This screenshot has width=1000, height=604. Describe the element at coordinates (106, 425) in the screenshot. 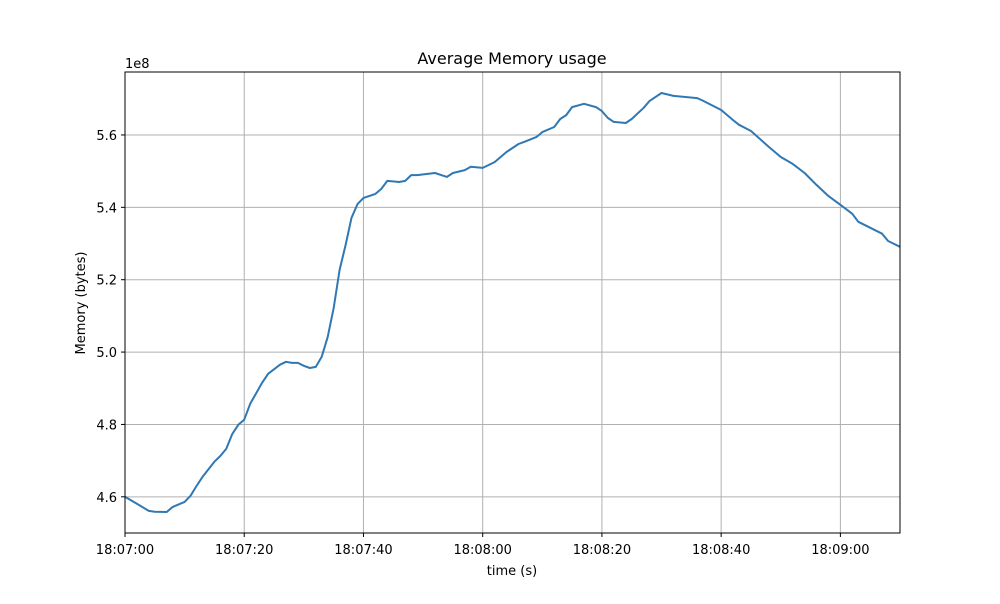

I see `y-tick-label: 4.8` at that location.